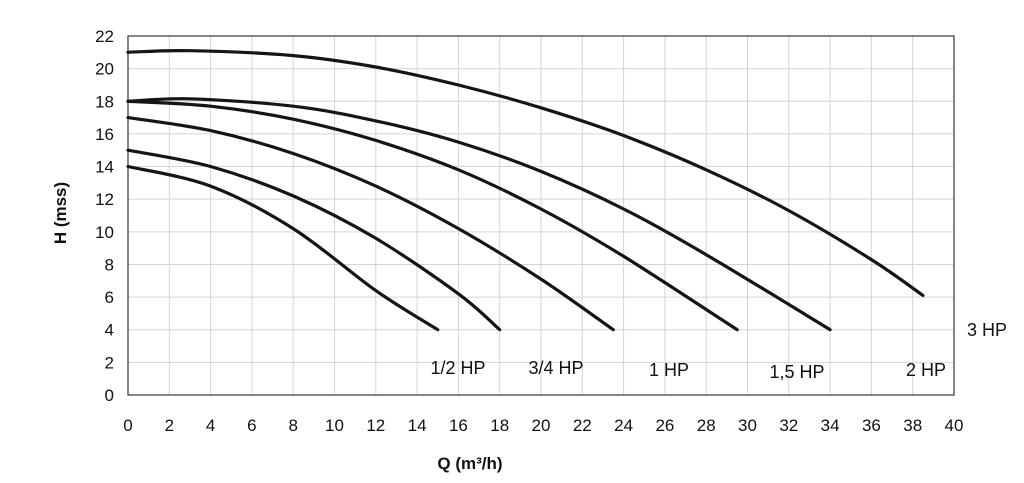  I want to click on y-tick-label: 6, so click(109, 297).